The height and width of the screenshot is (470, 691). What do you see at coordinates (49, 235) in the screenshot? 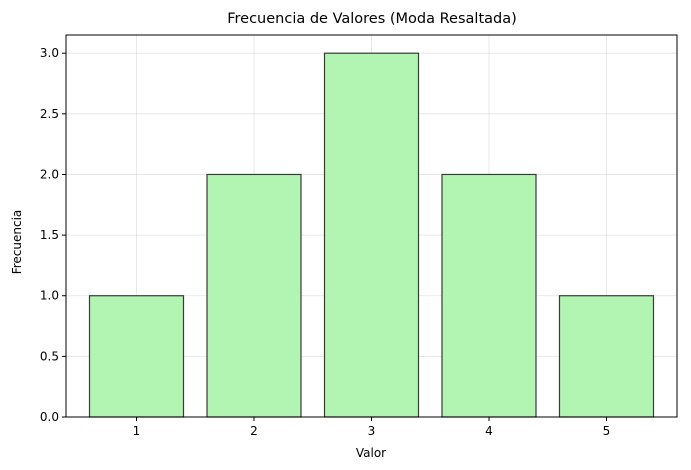
I see `y-tick-label: 1.5` at bounding box center [49, 235].